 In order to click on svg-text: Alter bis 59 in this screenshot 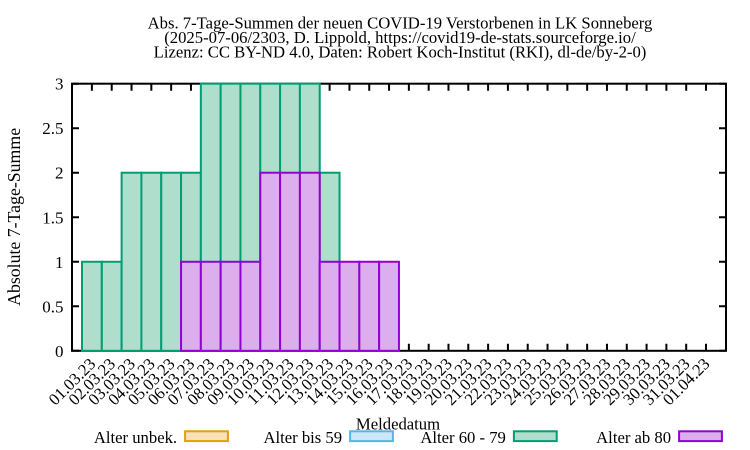, I will do `click(302, 437)`.